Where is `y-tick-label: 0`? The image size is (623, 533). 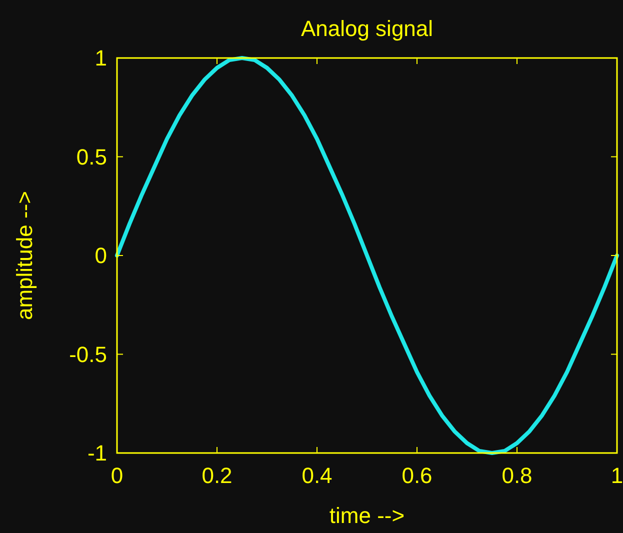
y-tick-label: 0 is located at coordinates (100, 255).